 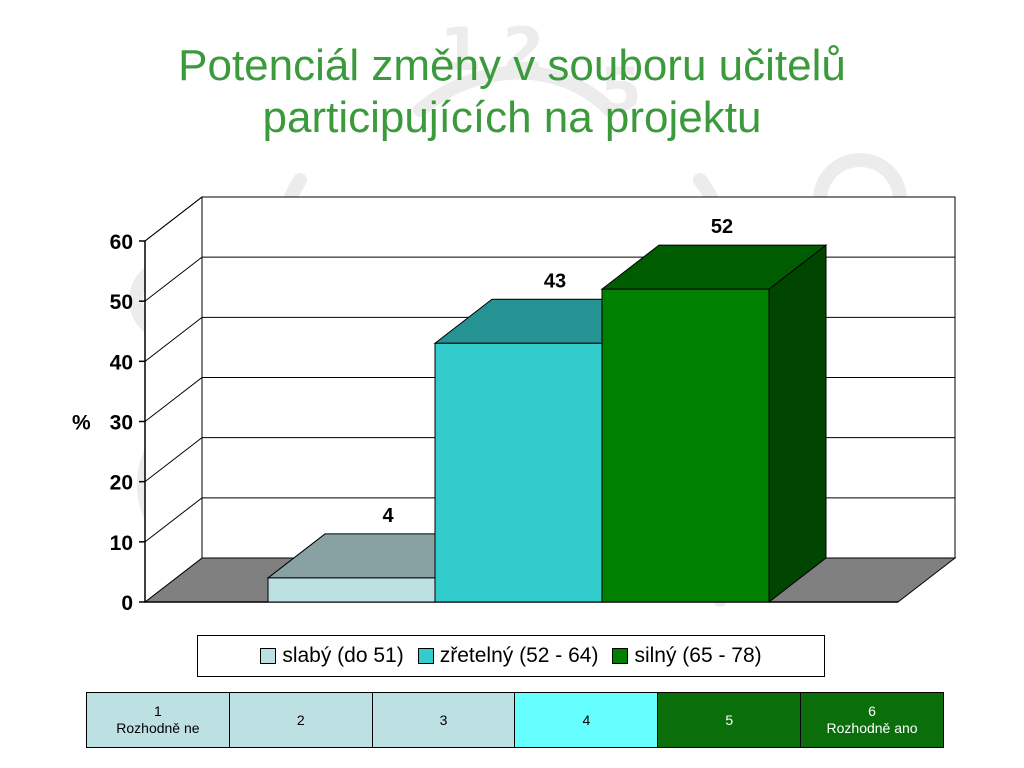 I want to click on rating-scale: 1 Rozhodně ne 2 3 4 5 6 Rozhodně ano, so click(x=515, y=720).